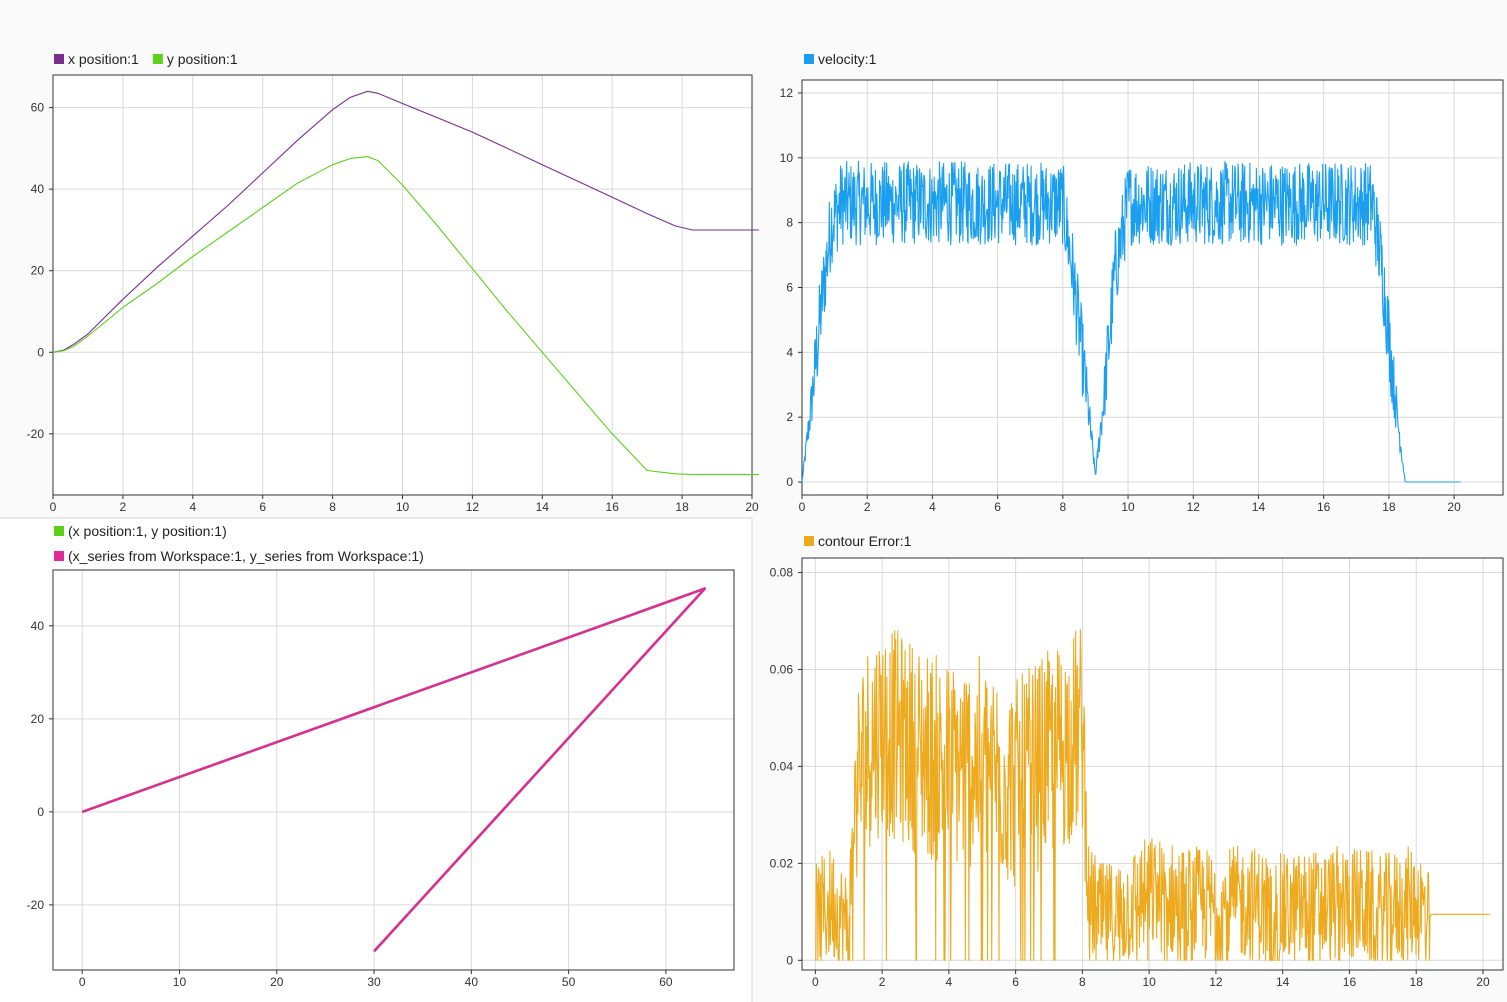 Image resolution: width=1507 pixels, height=1002 pixels. What do you see at coordinates (787, 158) in the screenshot?
I see `y-tick-label: 10` at bounding box center [787, 158].